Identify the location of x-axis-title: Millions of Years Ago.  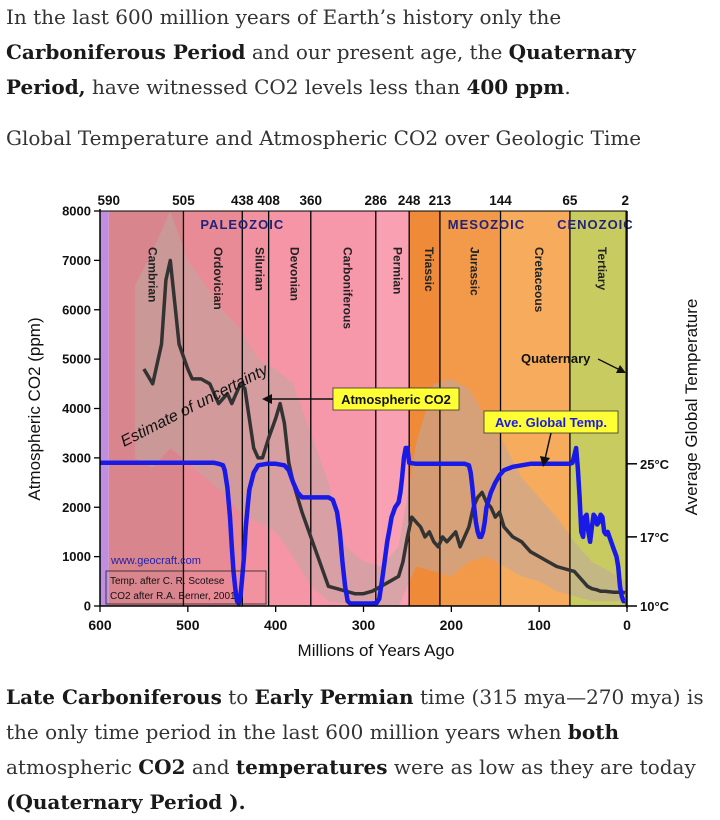
(376, 650).